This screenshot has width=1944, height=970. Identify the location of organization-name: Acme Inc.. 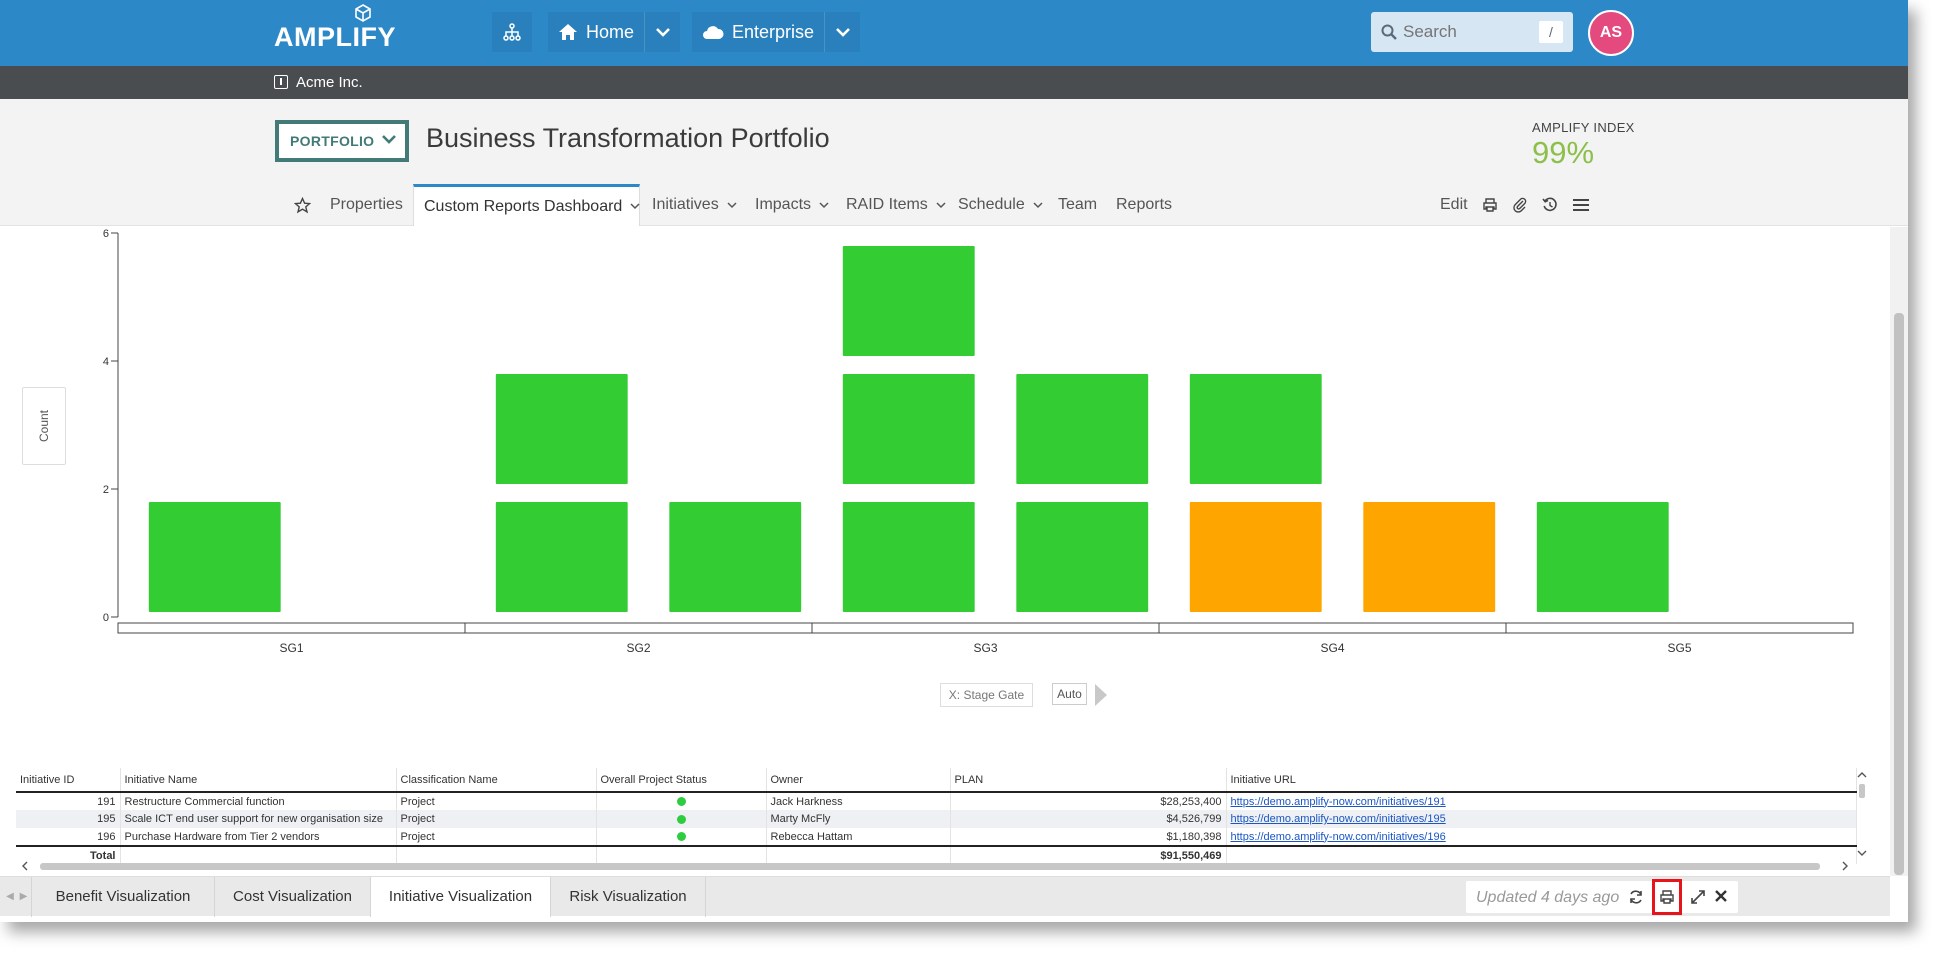
(329, 82).